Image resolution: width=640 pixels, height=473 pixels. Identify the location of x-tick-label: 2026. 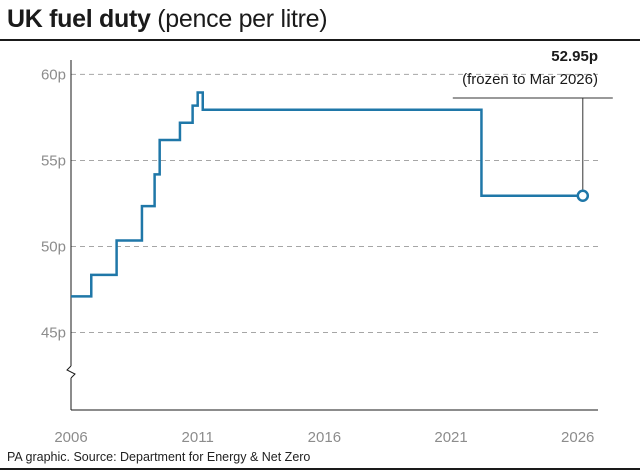
(577, 437).